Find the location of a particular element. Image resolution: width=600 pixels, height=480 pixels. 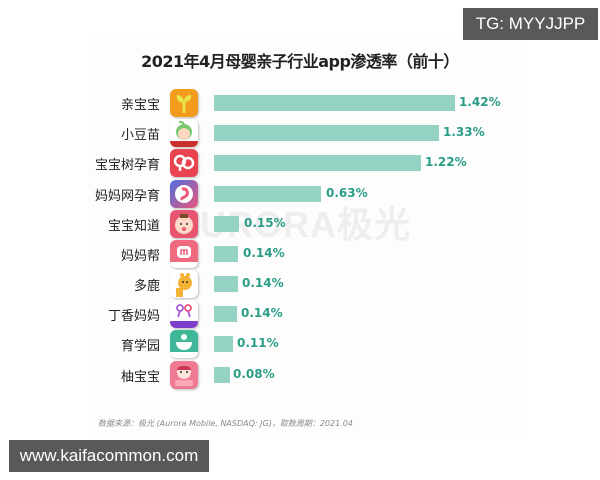

bar-row: 亲宝宝 1.42% is located at coordinates (300, 103).